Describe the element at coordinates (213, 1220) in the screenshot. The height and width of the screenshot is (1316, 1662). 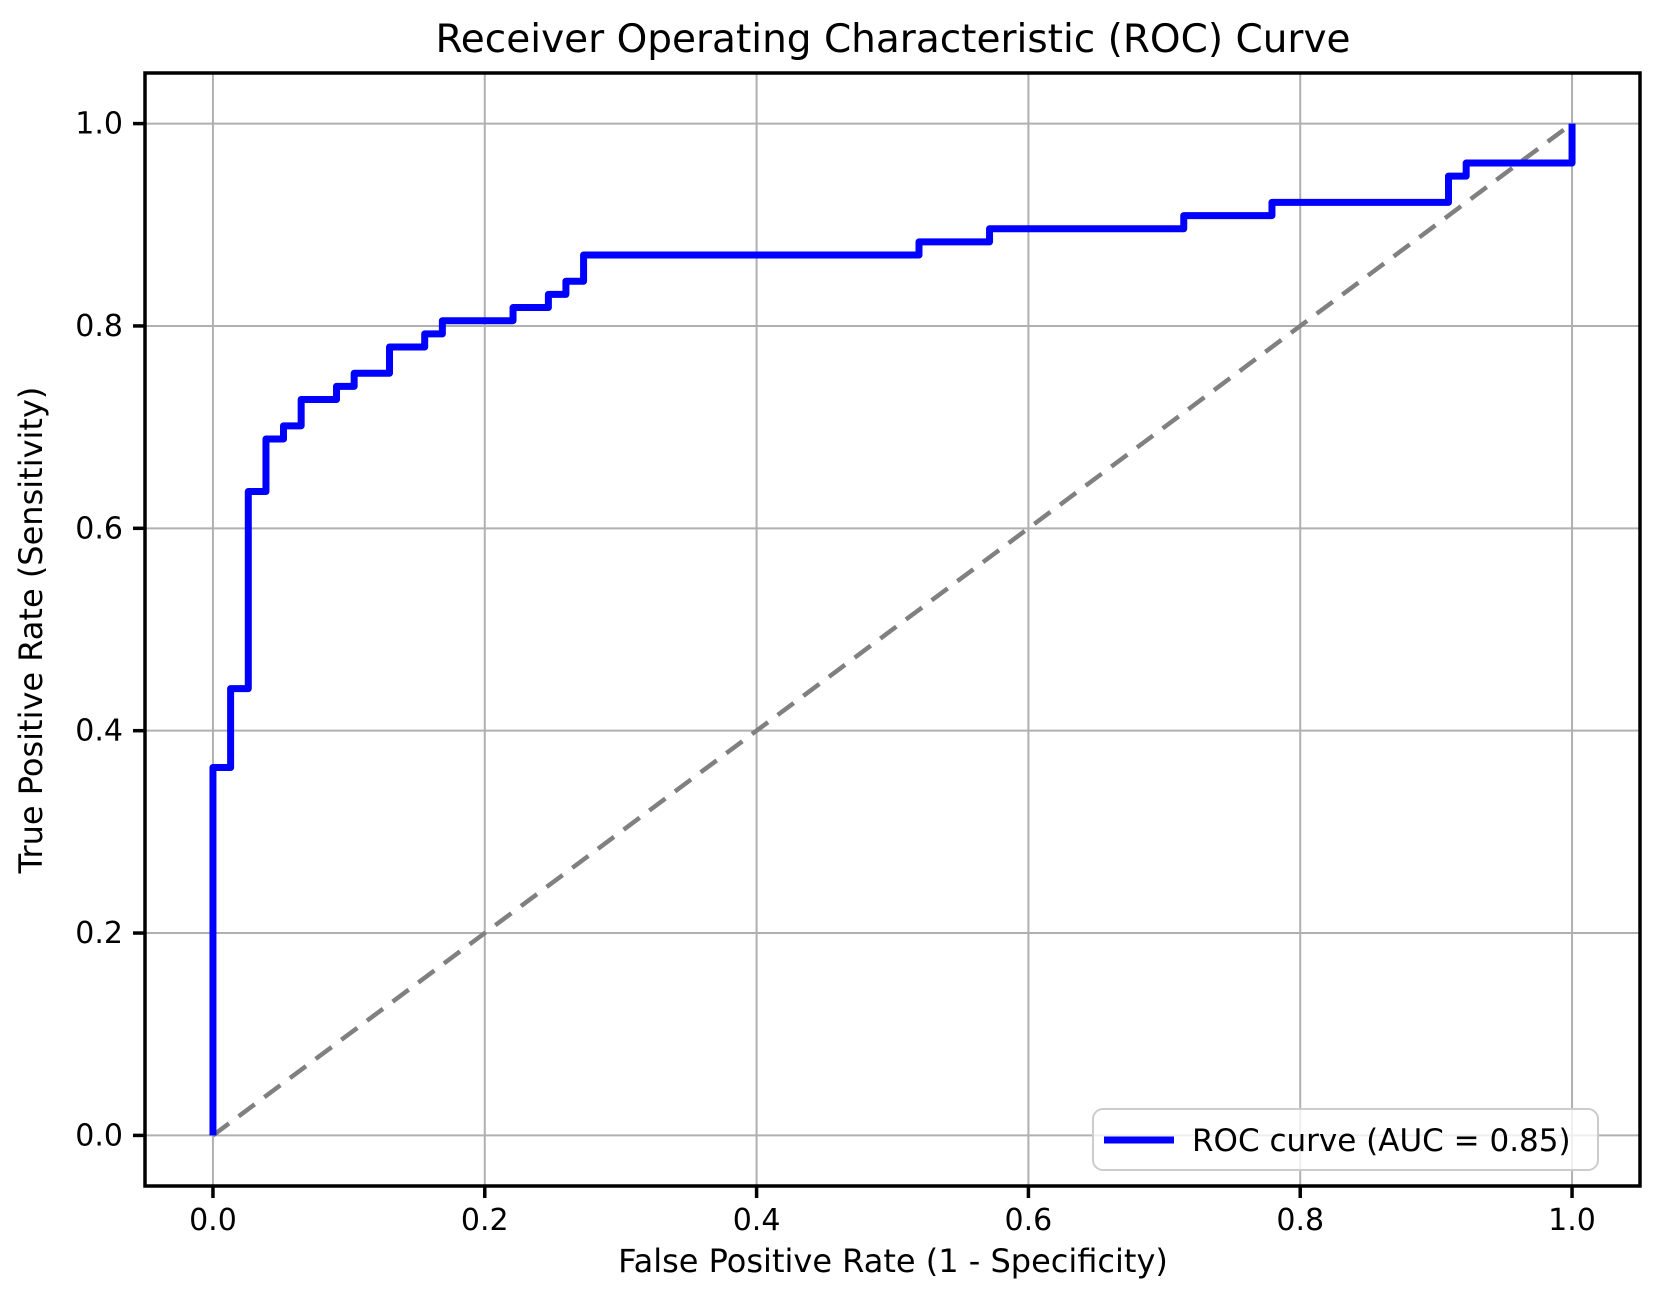
I see `x-tick-label: 0.0` at that location.